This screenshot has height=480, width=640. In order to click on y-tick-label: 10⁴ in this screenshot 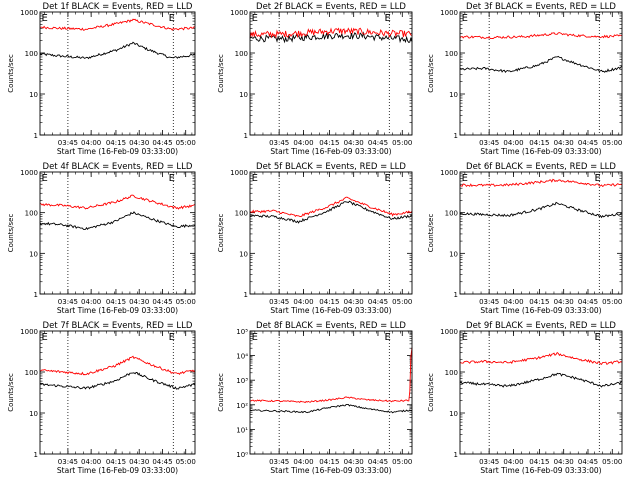, I will do `click(242, 357)`.